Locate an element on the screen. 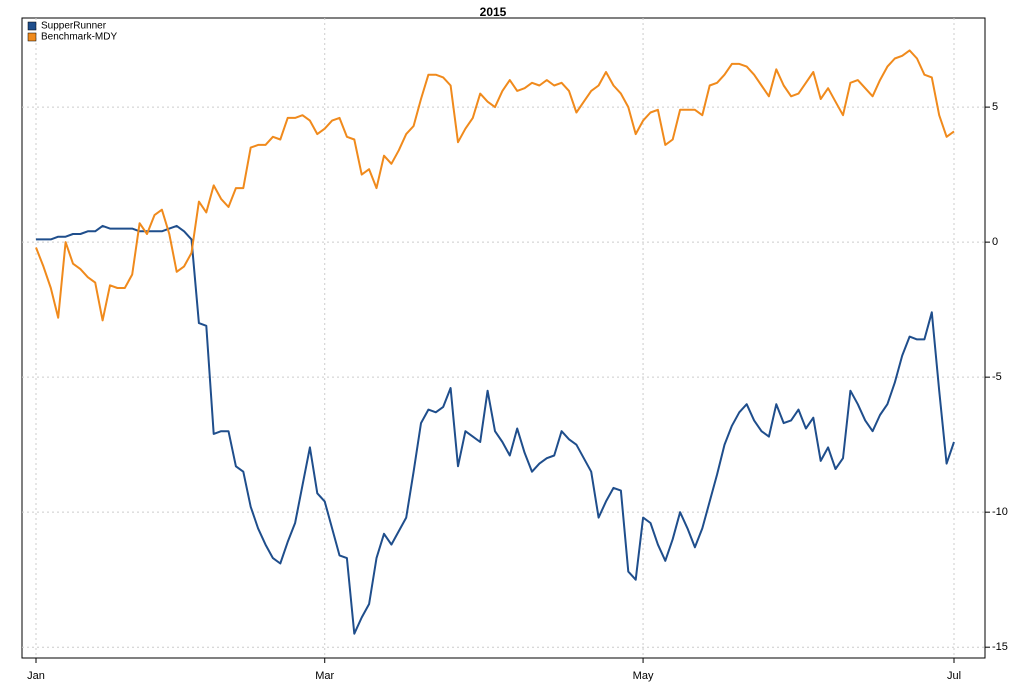 The width and height of the screenshot is (1024, 688). legend-label: Benchmark-MDY is located at coordinates (79, 37).